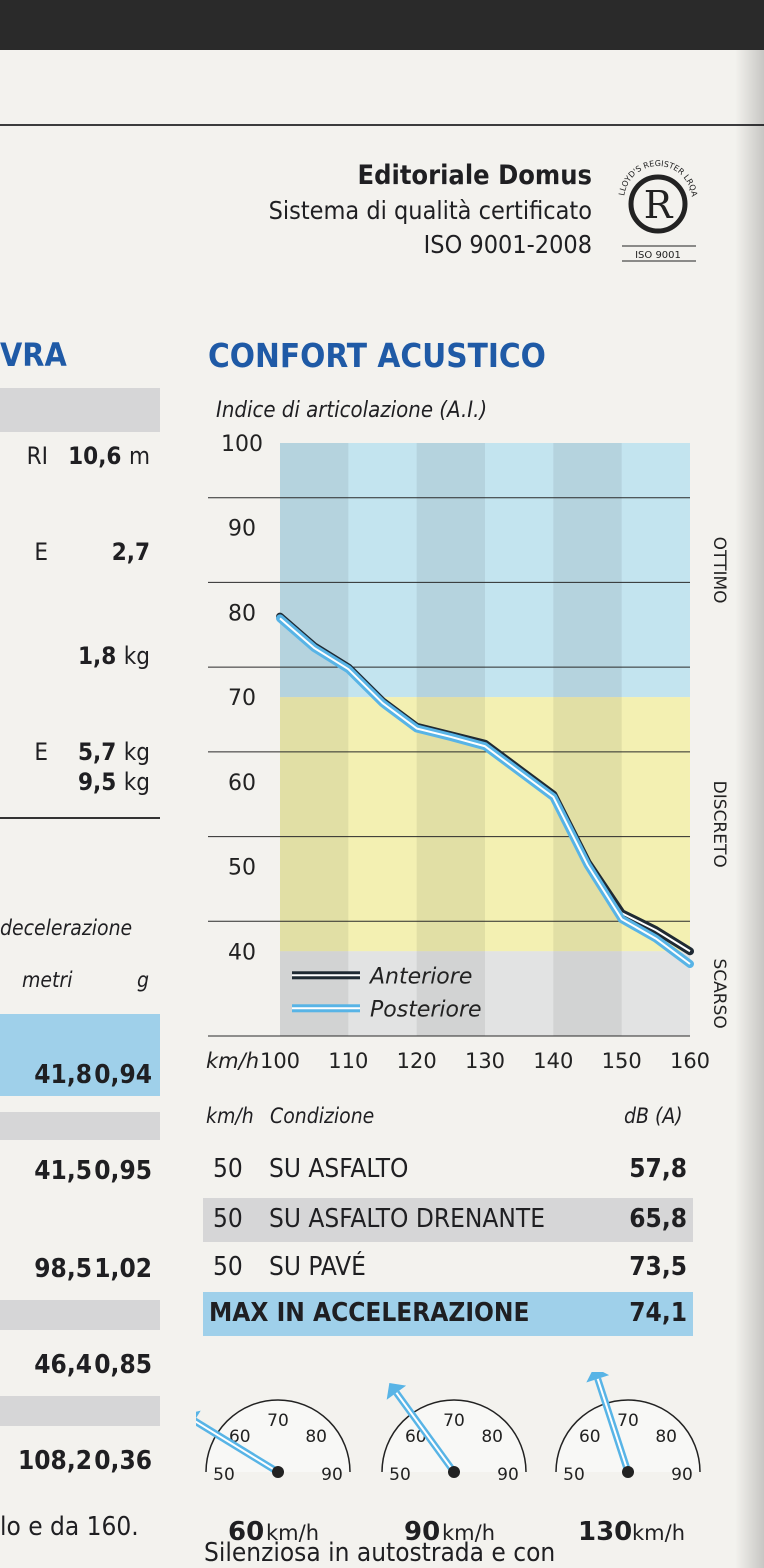  Describe the element at coordinates (448, 1170) in the screenshot. I see `condition-row: 50 SU ASFALTO 57,8` at that location.